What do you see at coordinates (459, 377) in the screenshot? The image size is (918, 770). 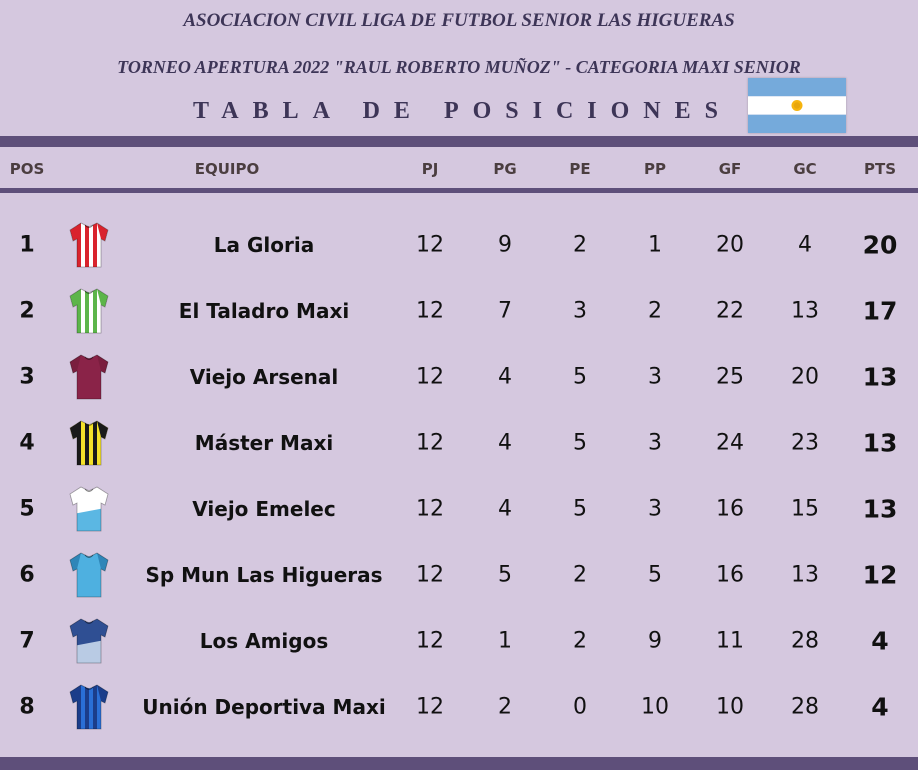 I see `table-row: 3 Viejo Arsenal 12 4 5 3 25 20 13` at bounding box center [459, 377].